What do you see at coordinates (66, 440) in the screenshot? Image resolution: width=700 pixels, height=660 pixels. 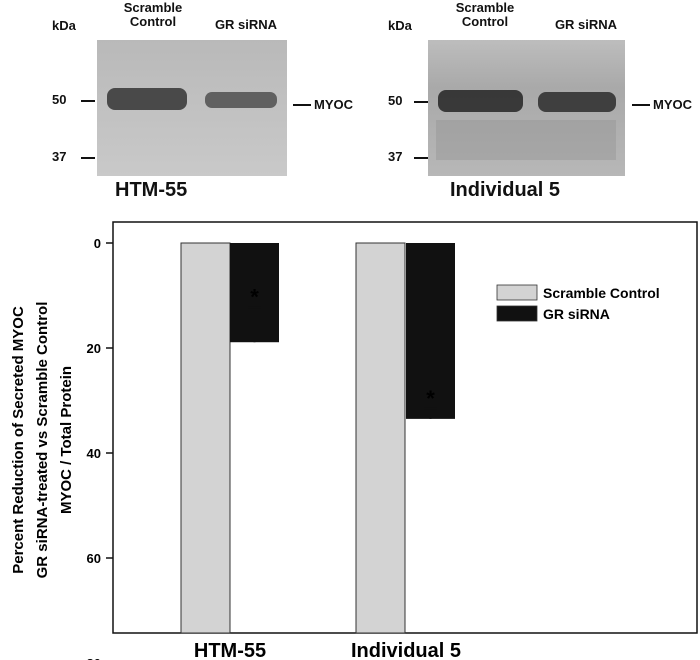 I see `y-axis-label-line: MYOC / Total Protein` at bounding box center [66, 440].